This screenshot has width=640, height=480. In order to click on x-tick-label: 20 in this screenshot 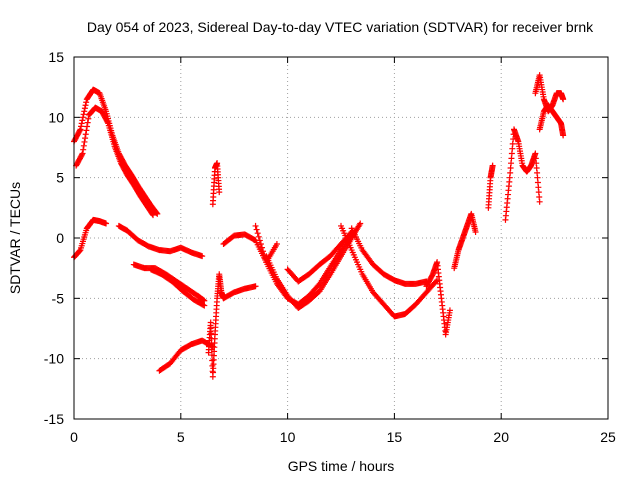, I will do `click(501, 437)`.